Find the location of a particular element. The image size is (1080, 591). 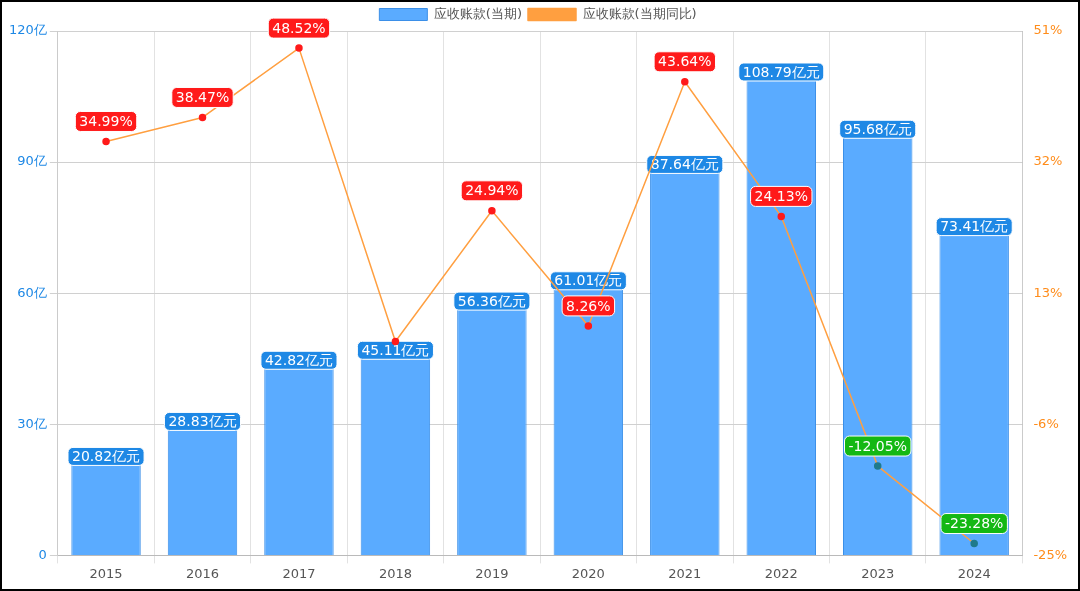

data-label: 108.79亿元 is located at coordinates (781, 71).